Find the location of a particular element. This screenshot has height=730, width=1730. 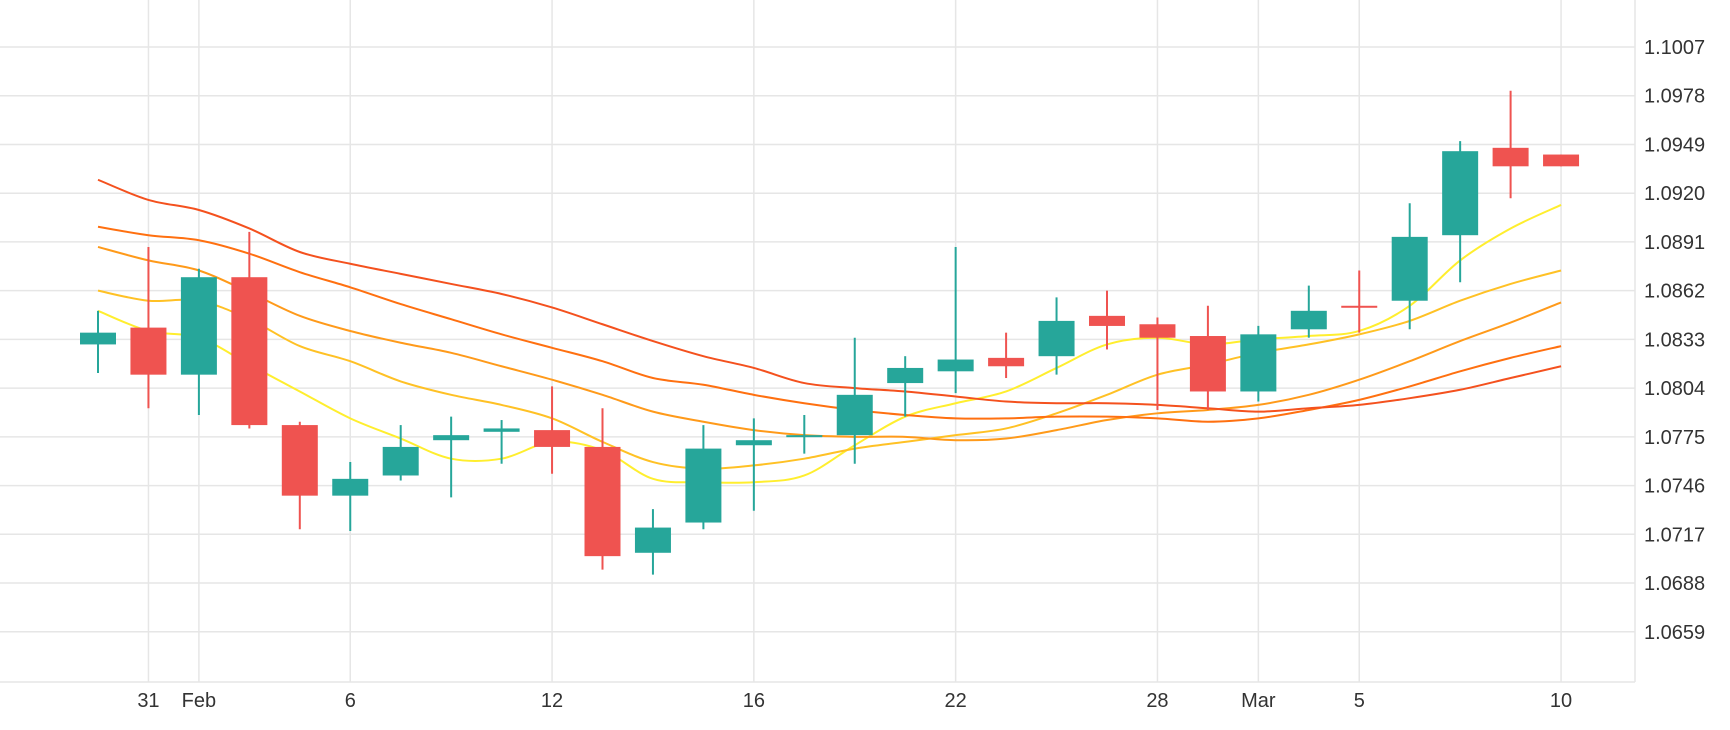

y-tick-label: 1.0978 is located at coordinates (1674, 97).